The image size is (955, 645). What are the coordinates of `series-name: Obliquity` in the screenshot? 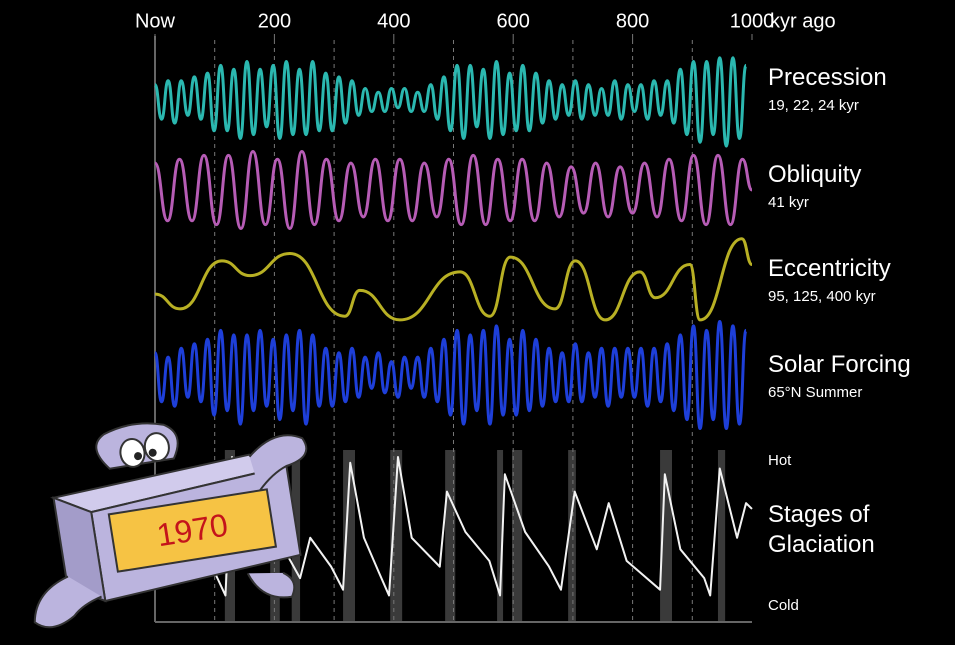 It's located at (815, 174).